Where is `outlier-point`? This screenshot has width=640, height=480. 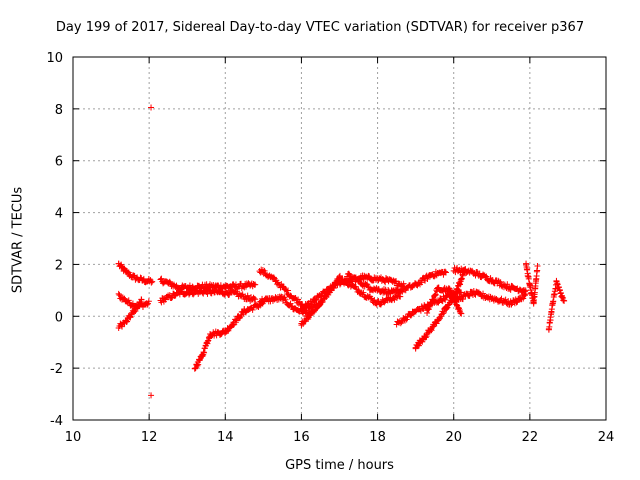
outlier-point is located at coordinates (151, 395).